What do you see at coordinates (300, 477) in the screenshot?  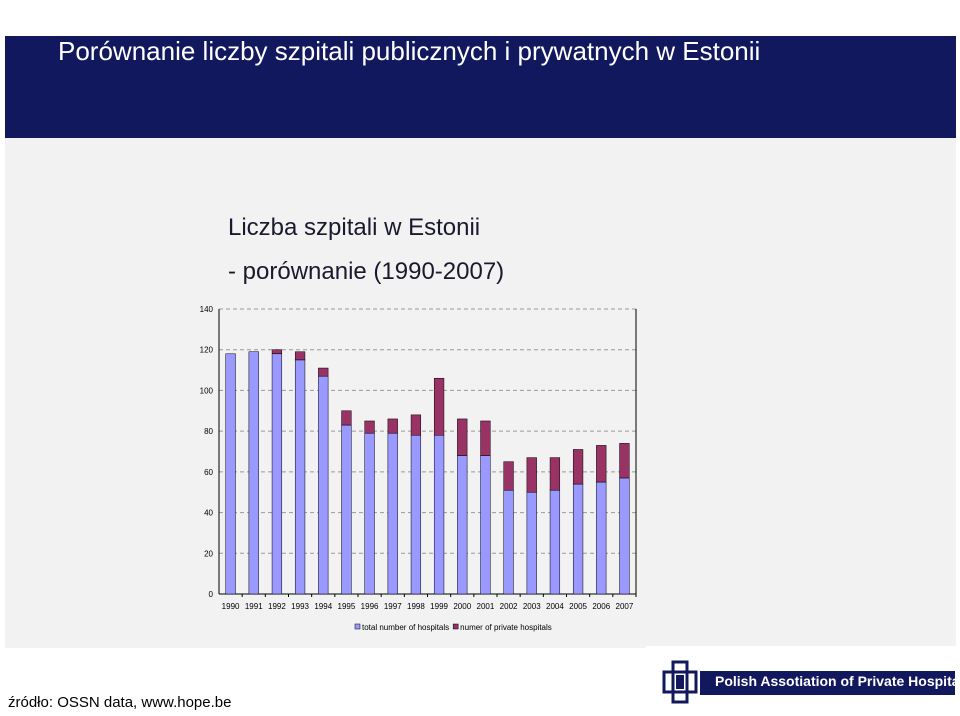 I see `bar-total-1993` at bounding box center [300, 477].